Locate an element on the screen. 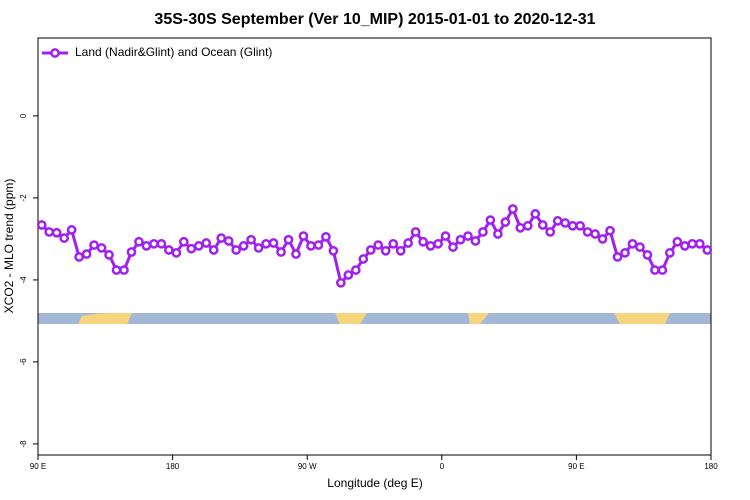 The width and height of the screenshot is (750, 500). land-ocean-strip is located at coordinates (374, 318).